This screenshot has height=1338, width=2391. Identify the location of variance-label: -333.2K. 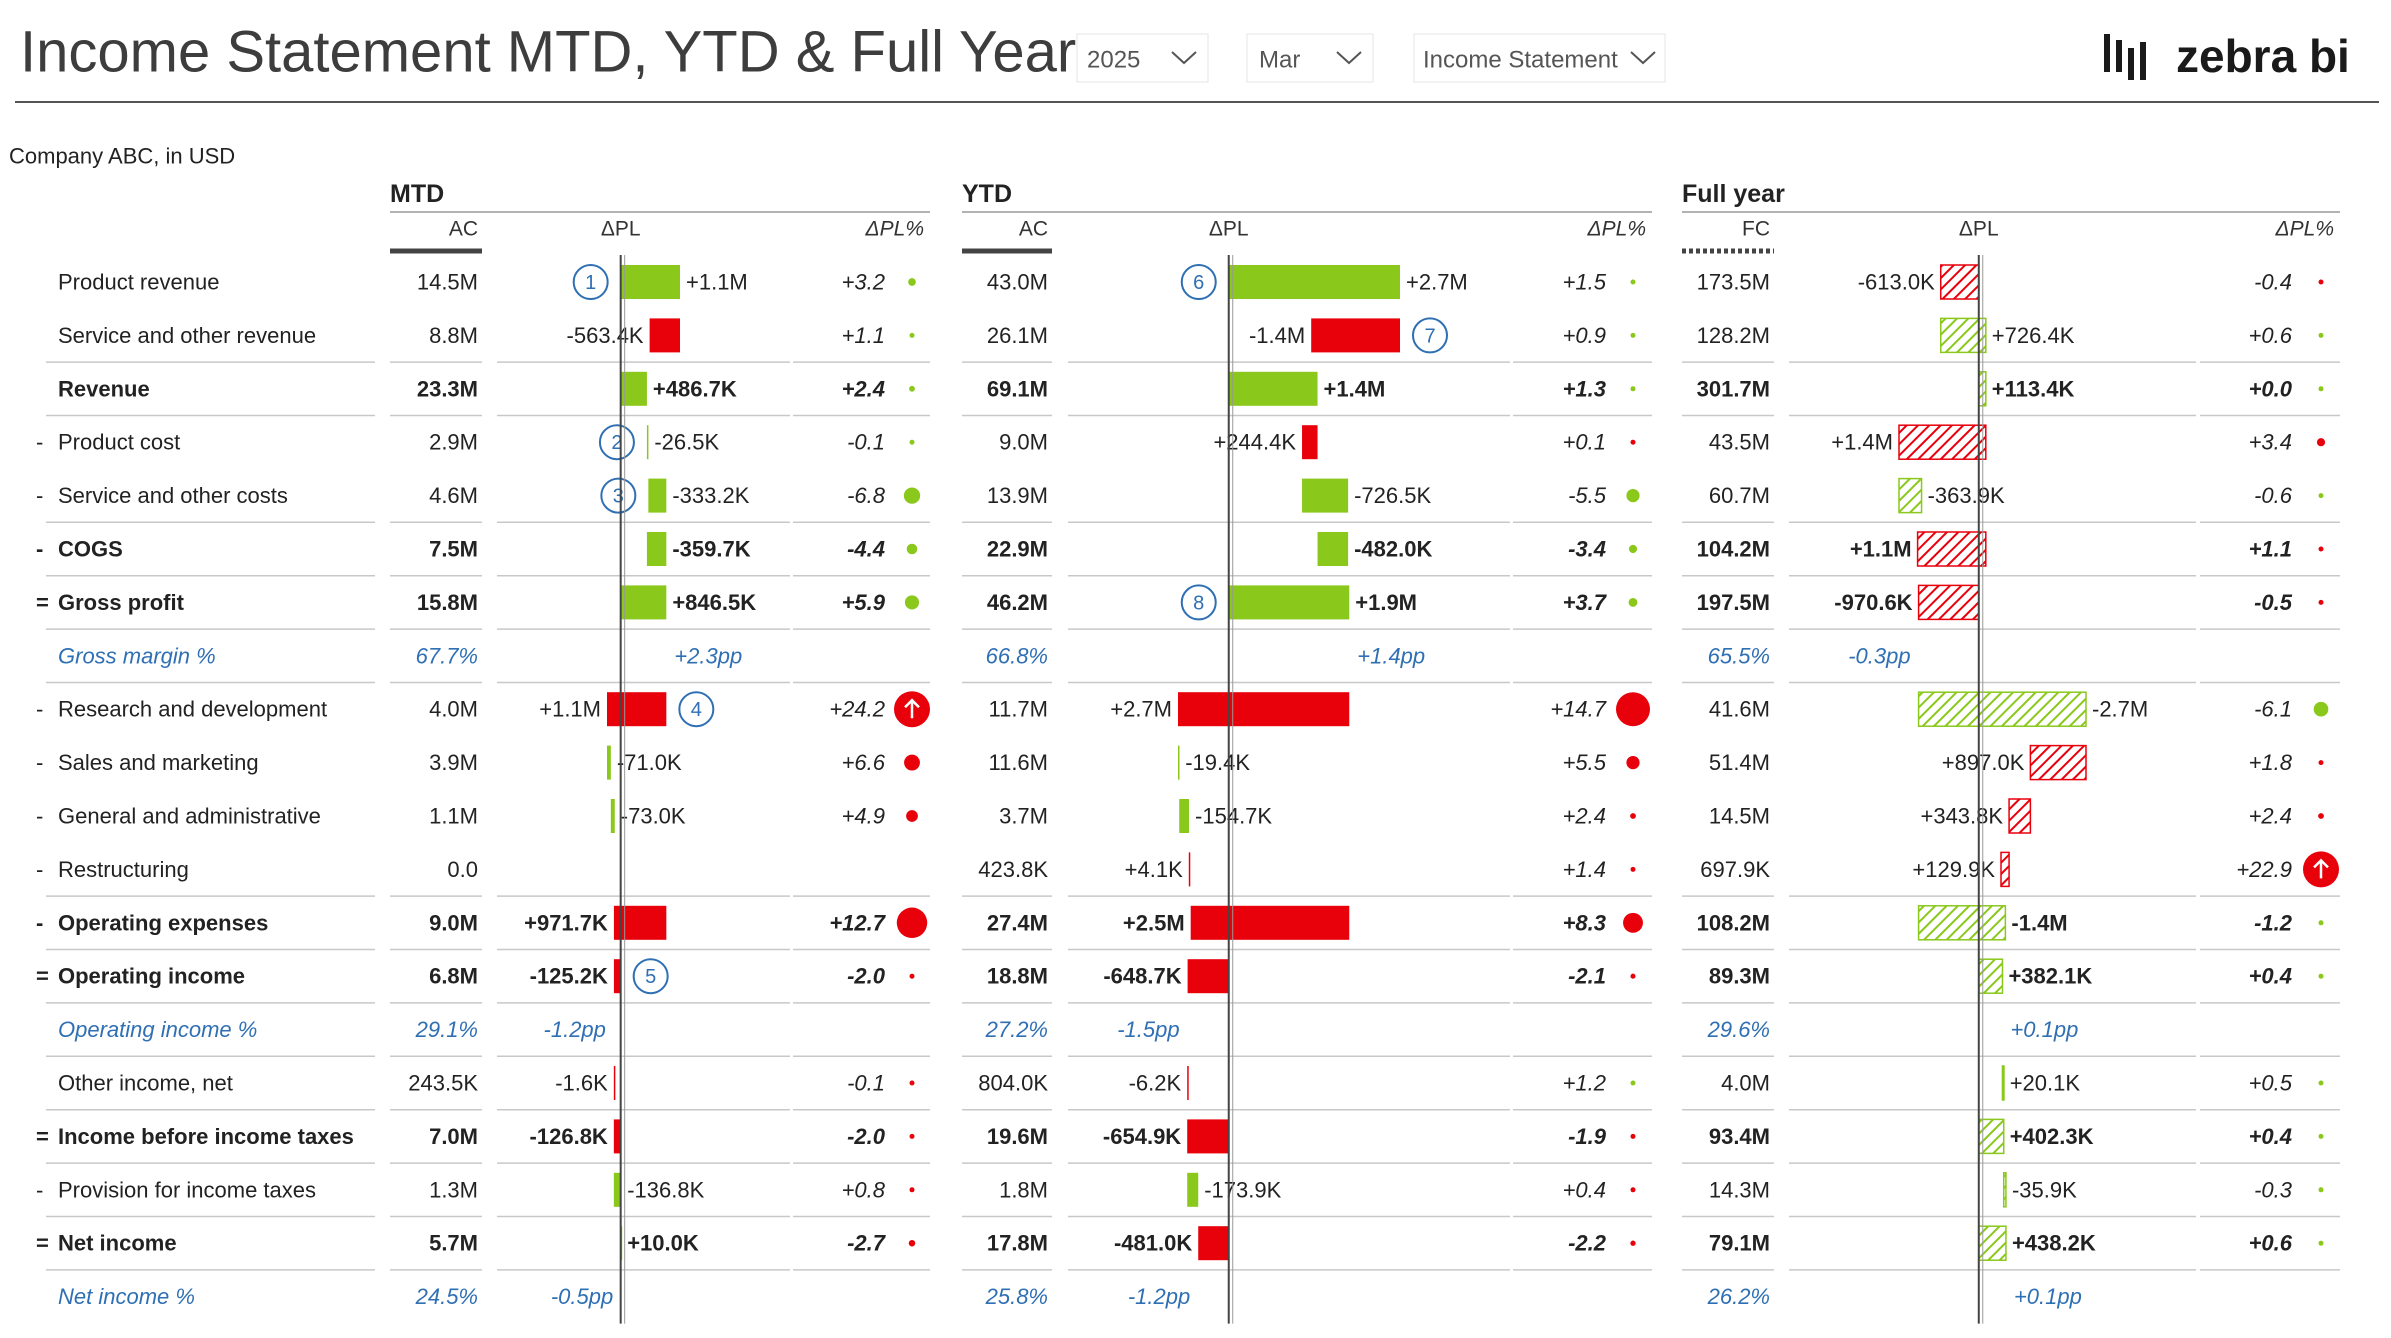
(710, 495).